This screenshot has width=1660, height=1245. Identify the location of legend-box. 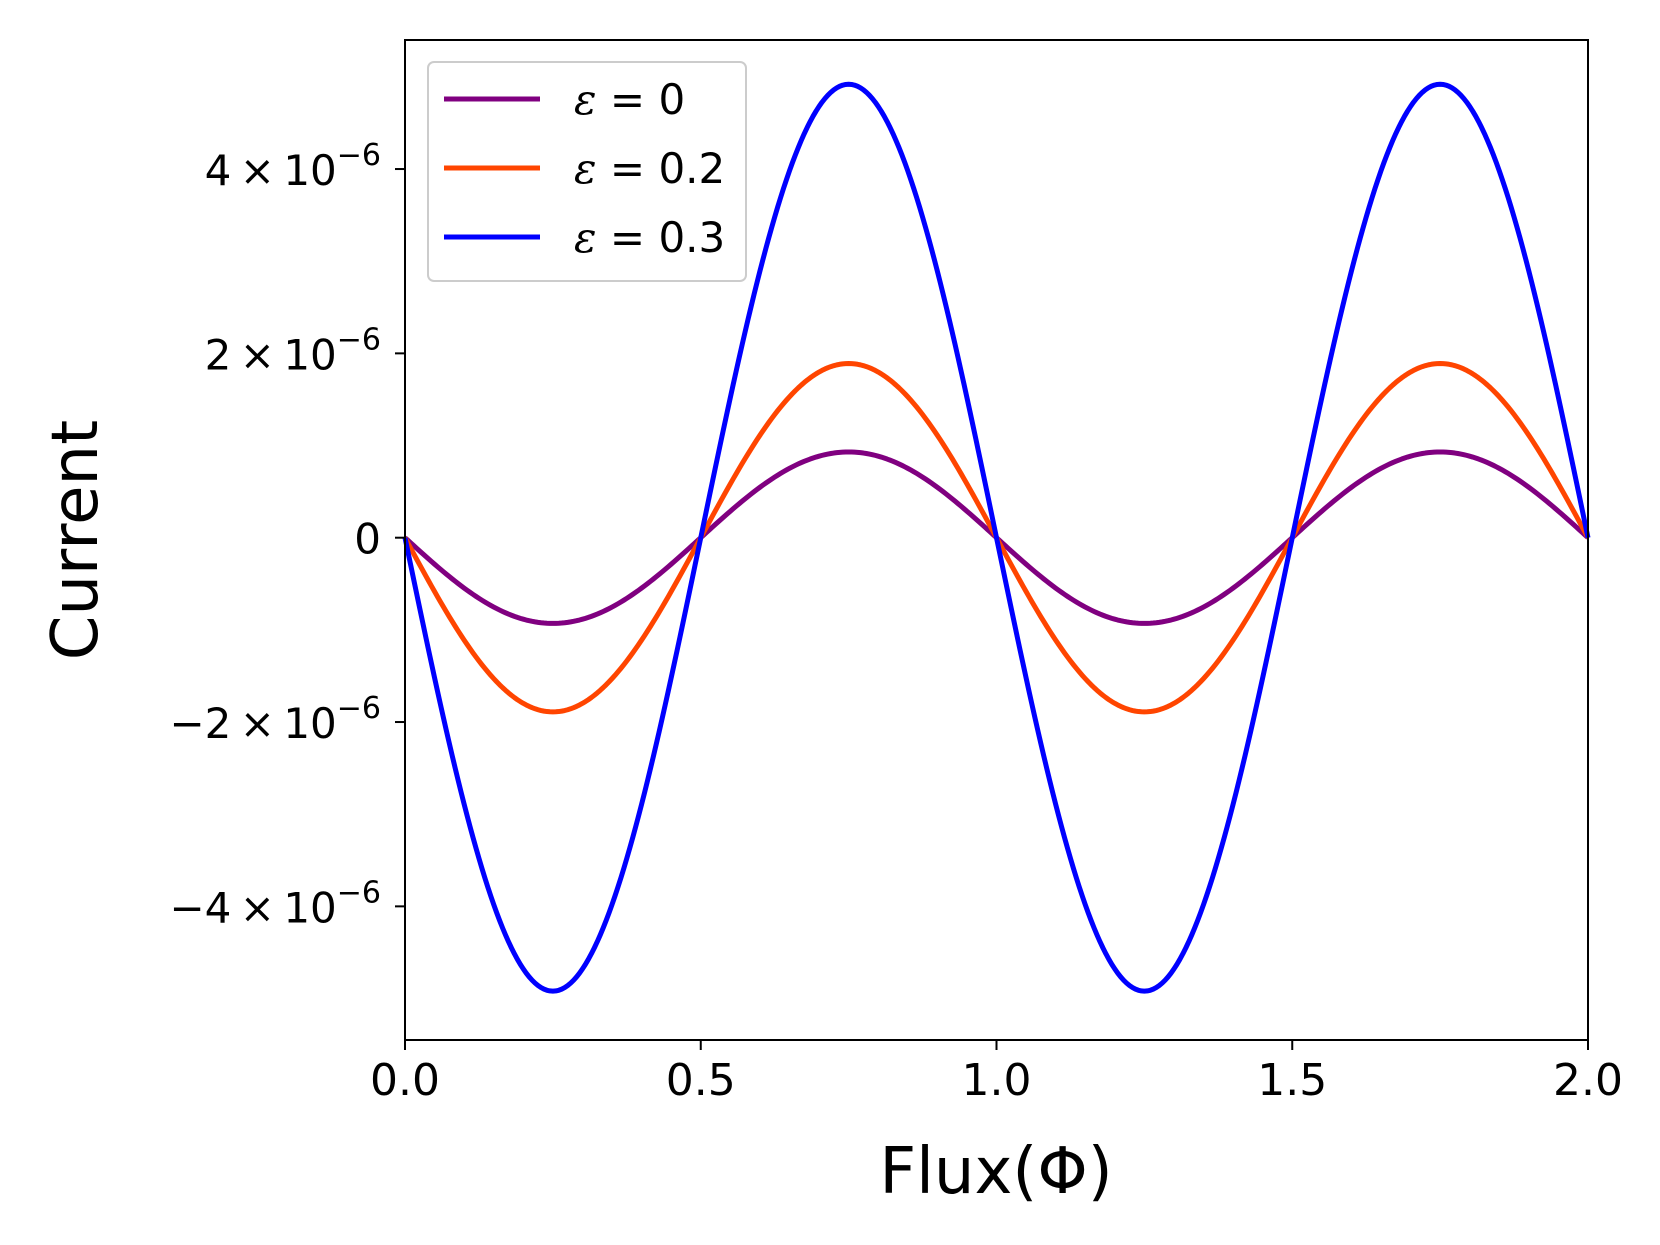
(587, 171).